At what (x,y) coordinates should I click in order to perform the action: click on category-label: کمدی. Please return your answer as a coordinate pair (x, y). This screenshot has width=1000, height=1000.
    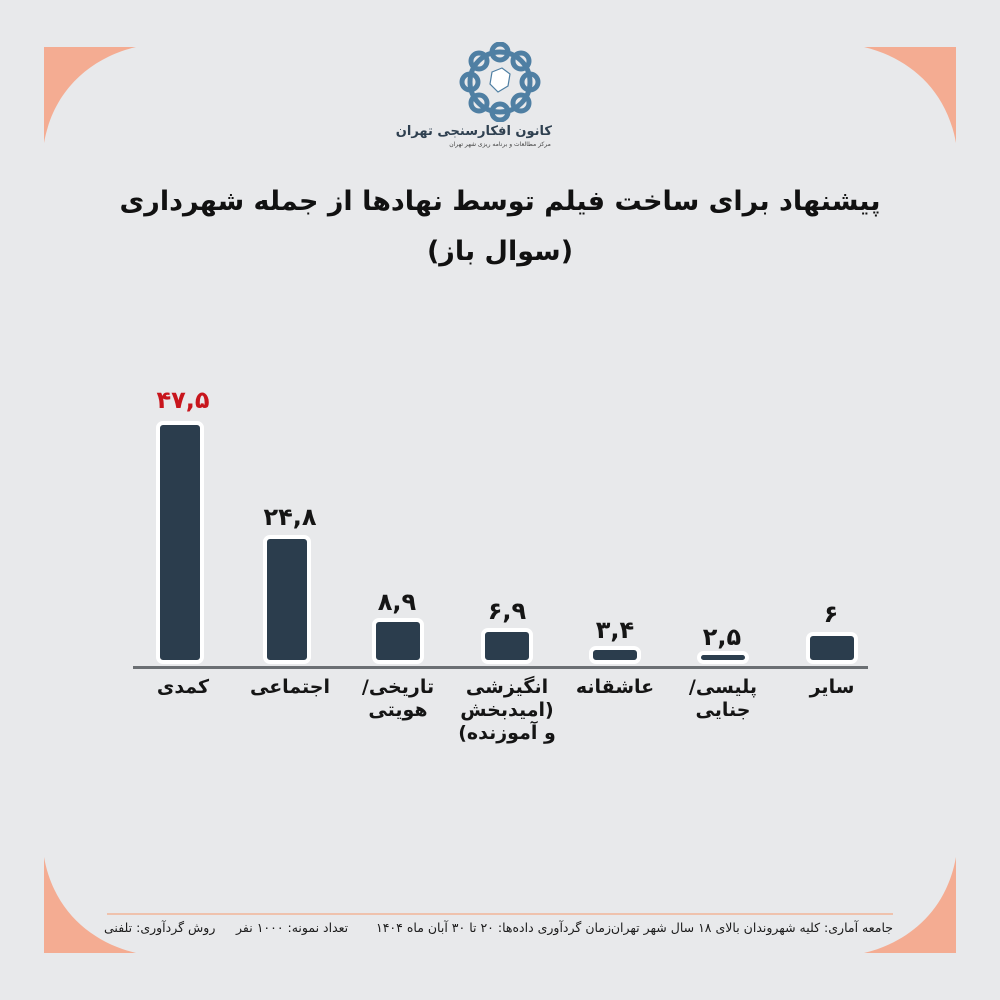
    Looking at the image, I should click on (183, 687).